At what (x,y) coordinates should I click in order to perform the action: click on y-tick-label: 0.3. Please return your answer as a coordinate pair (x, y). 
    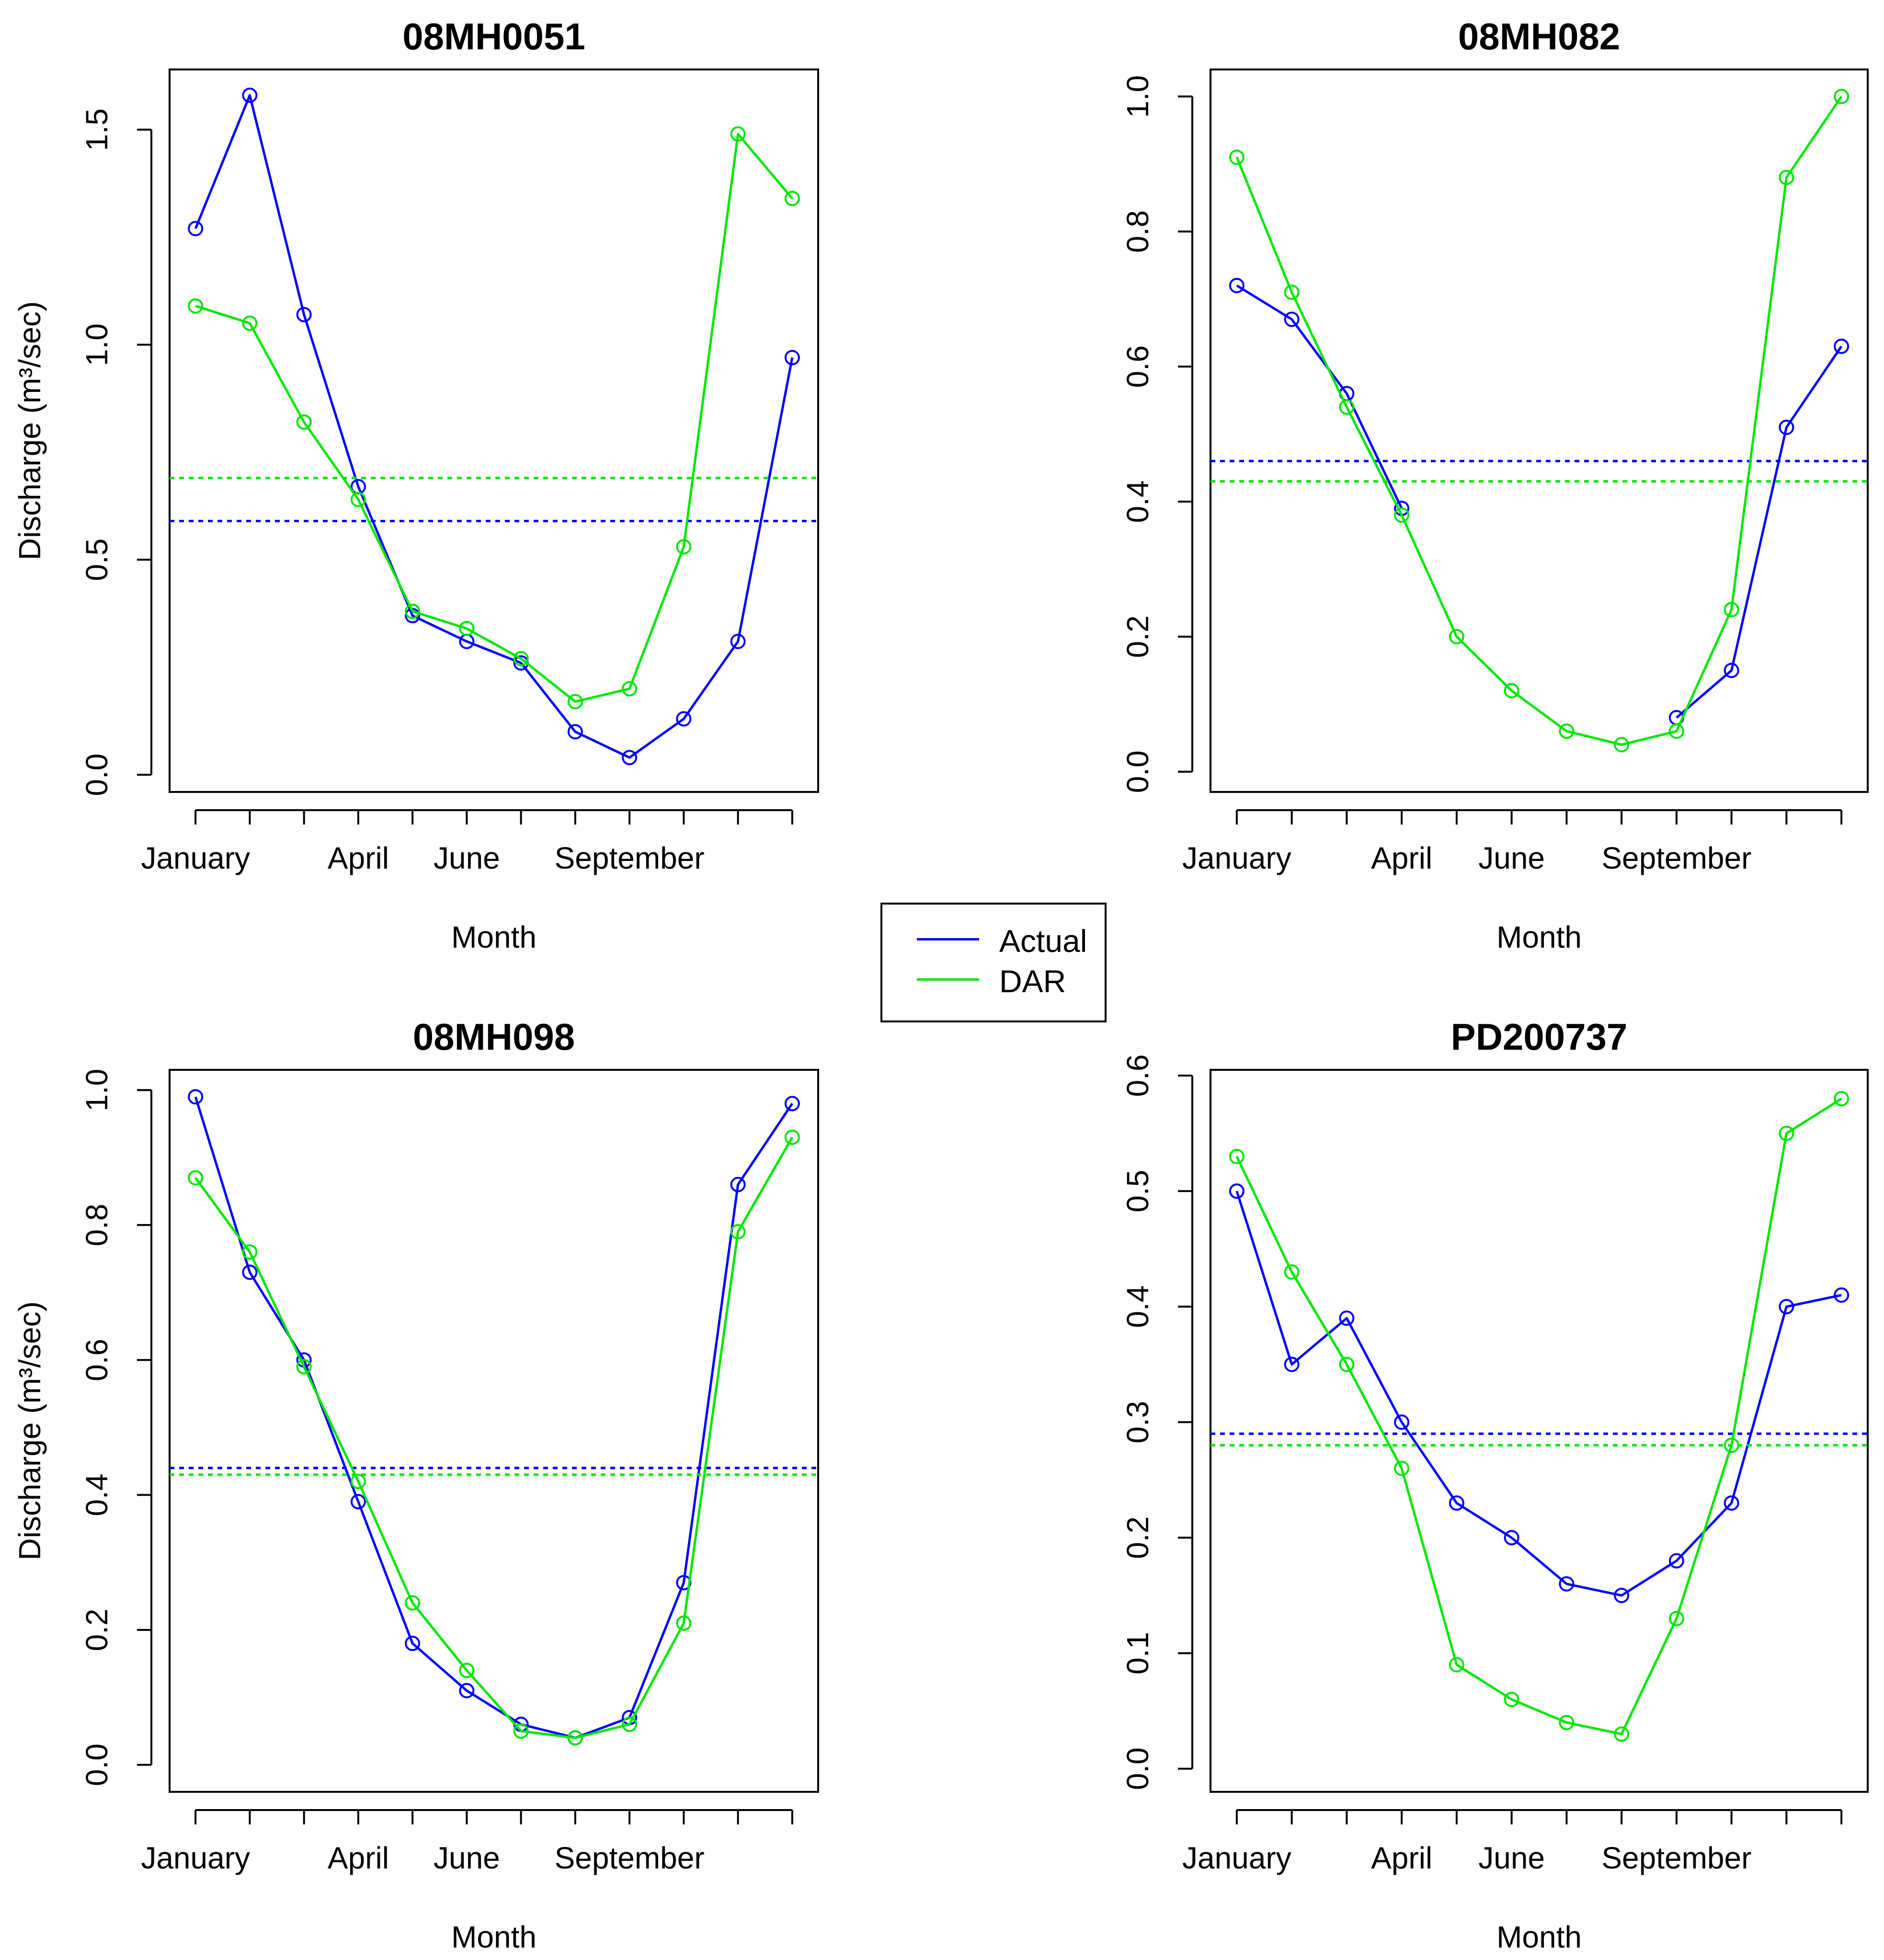
    Looking at the image, I should click on (1138, 1422).